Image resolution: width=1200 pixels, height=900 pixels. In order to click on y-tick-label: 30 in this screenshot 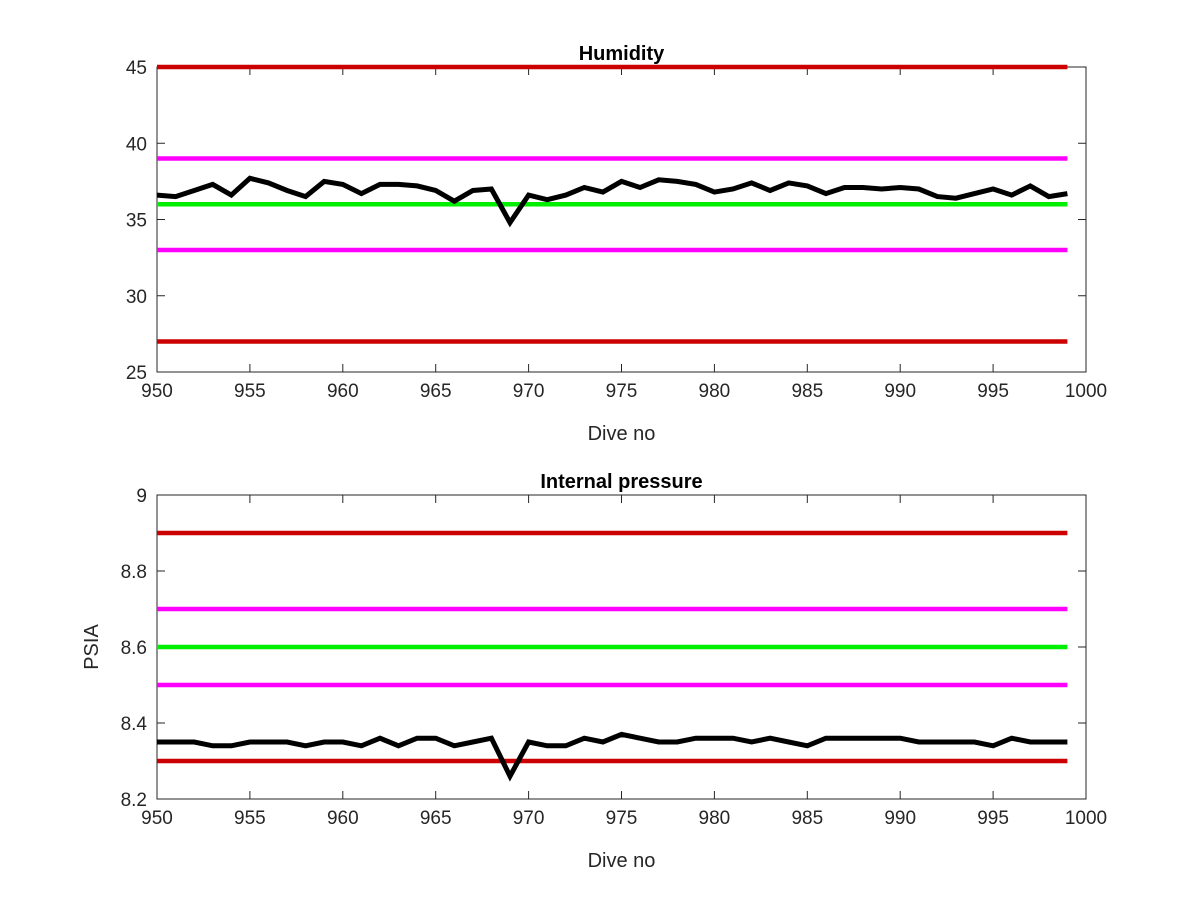, I will do `click(136, 297)`.